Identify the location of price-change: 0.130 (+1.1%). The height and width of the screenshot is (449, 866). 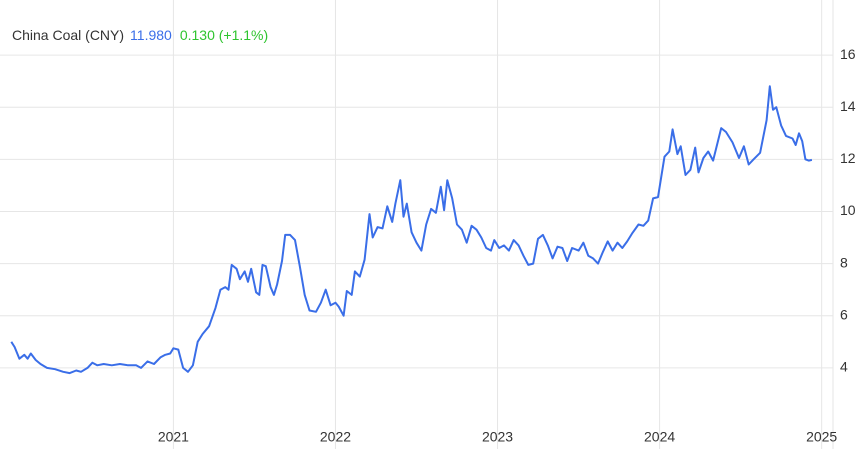
(224, 35).